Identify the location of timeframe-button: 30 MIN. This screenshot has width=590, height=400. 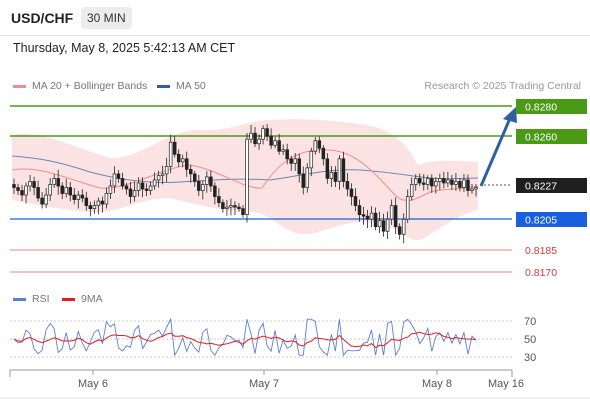
(106, 18).